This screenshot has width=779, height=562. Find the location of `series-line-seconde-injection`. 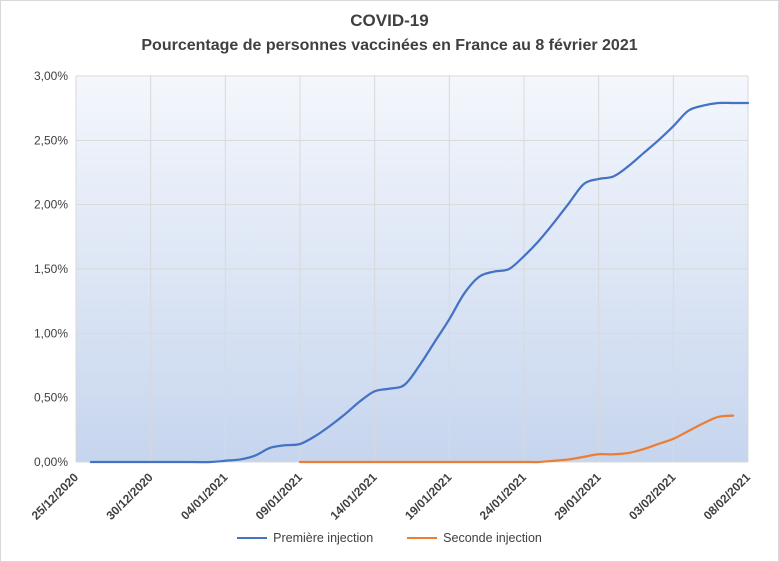

series-line-seconde-injection is located at coordinates (516, 439).